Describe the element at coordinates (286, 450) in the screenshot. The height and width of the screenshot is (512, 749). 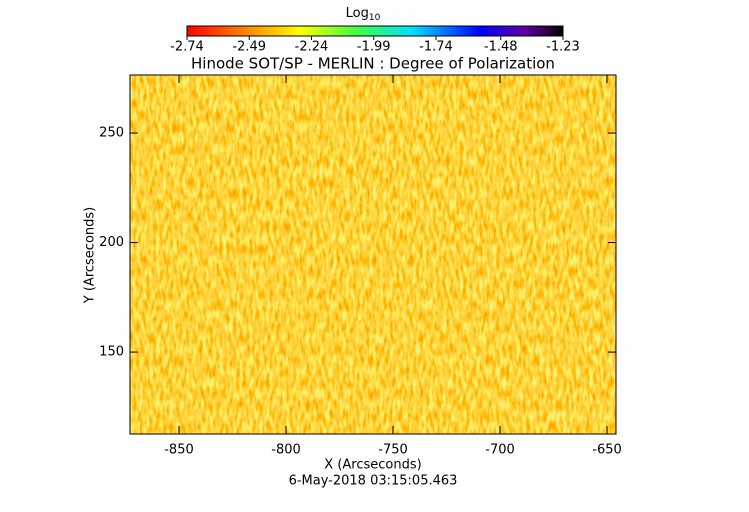
I see `x-tick-label: -800` at that location.